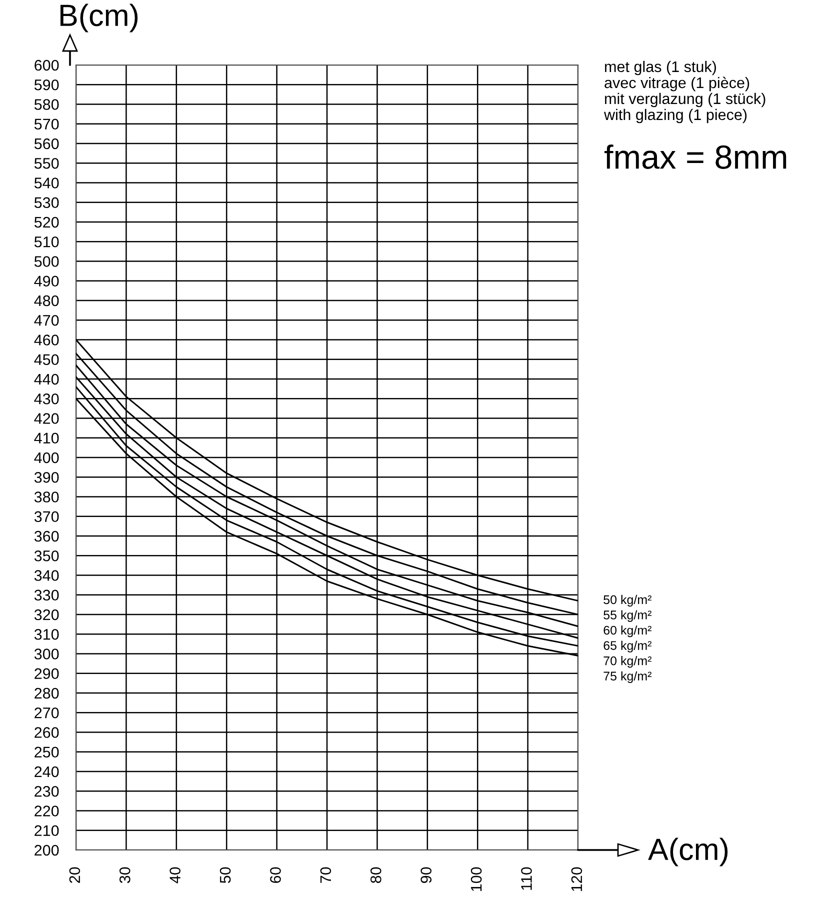 The image size is (826, 903). What do you see at coordinates (526, 878) in the screenshot?
I see `x-tick-label: 110` at bounding box center [526, 878].